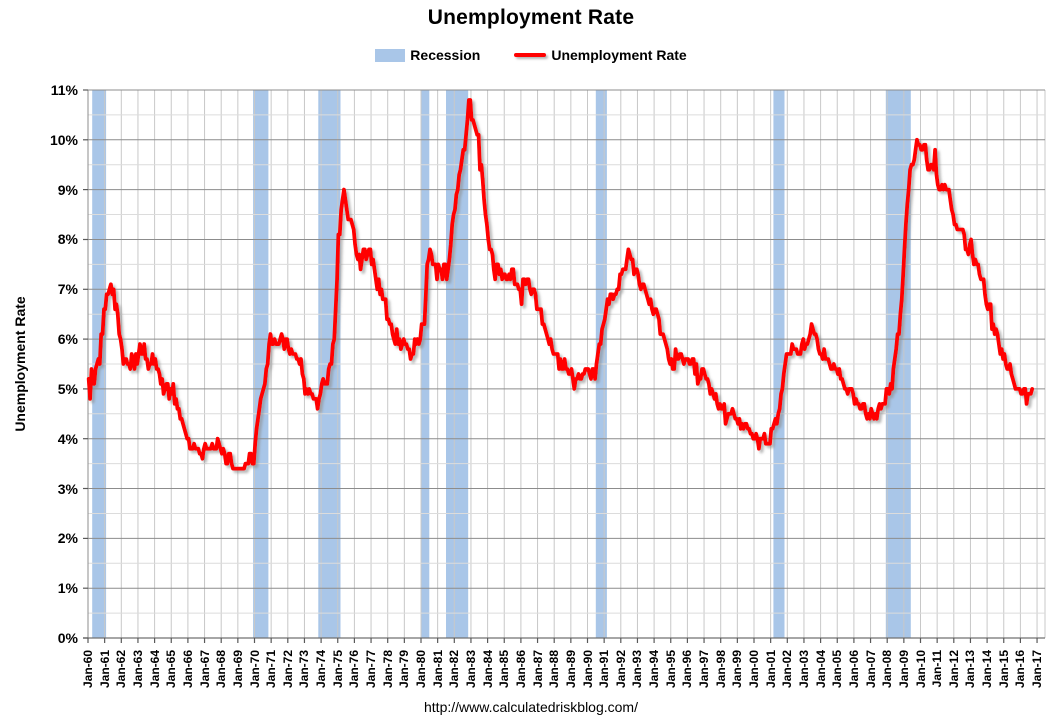 The width and height of the screenshot is (1062, 722). Describe the element at coordinates (1003, 669) in the screenshot. I see `x-tick-label: Jan-15` at that location.